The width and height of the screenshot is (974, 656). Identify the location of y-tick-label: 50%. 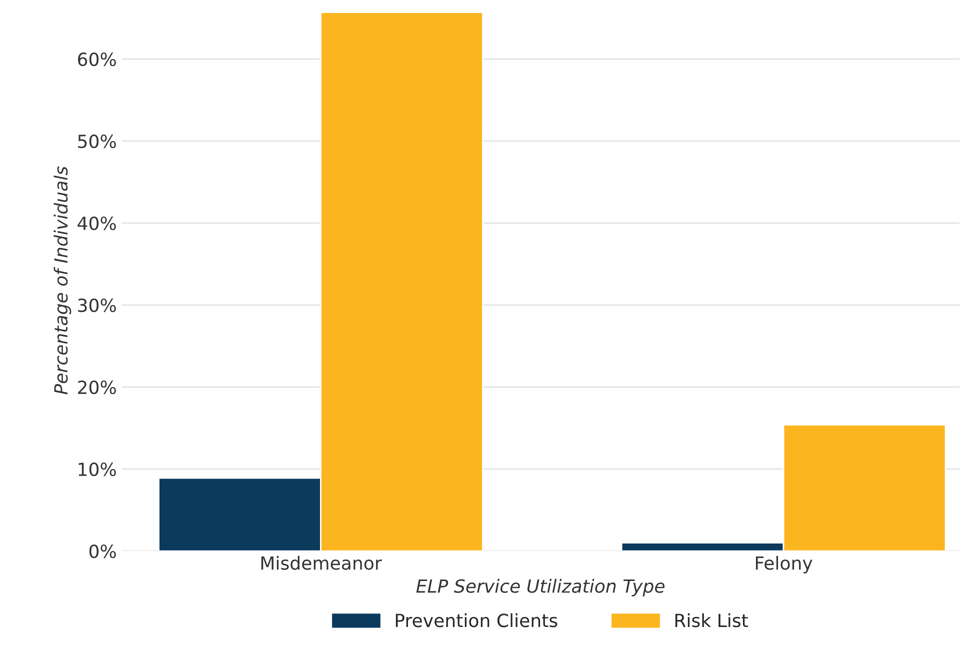
(97, 141).